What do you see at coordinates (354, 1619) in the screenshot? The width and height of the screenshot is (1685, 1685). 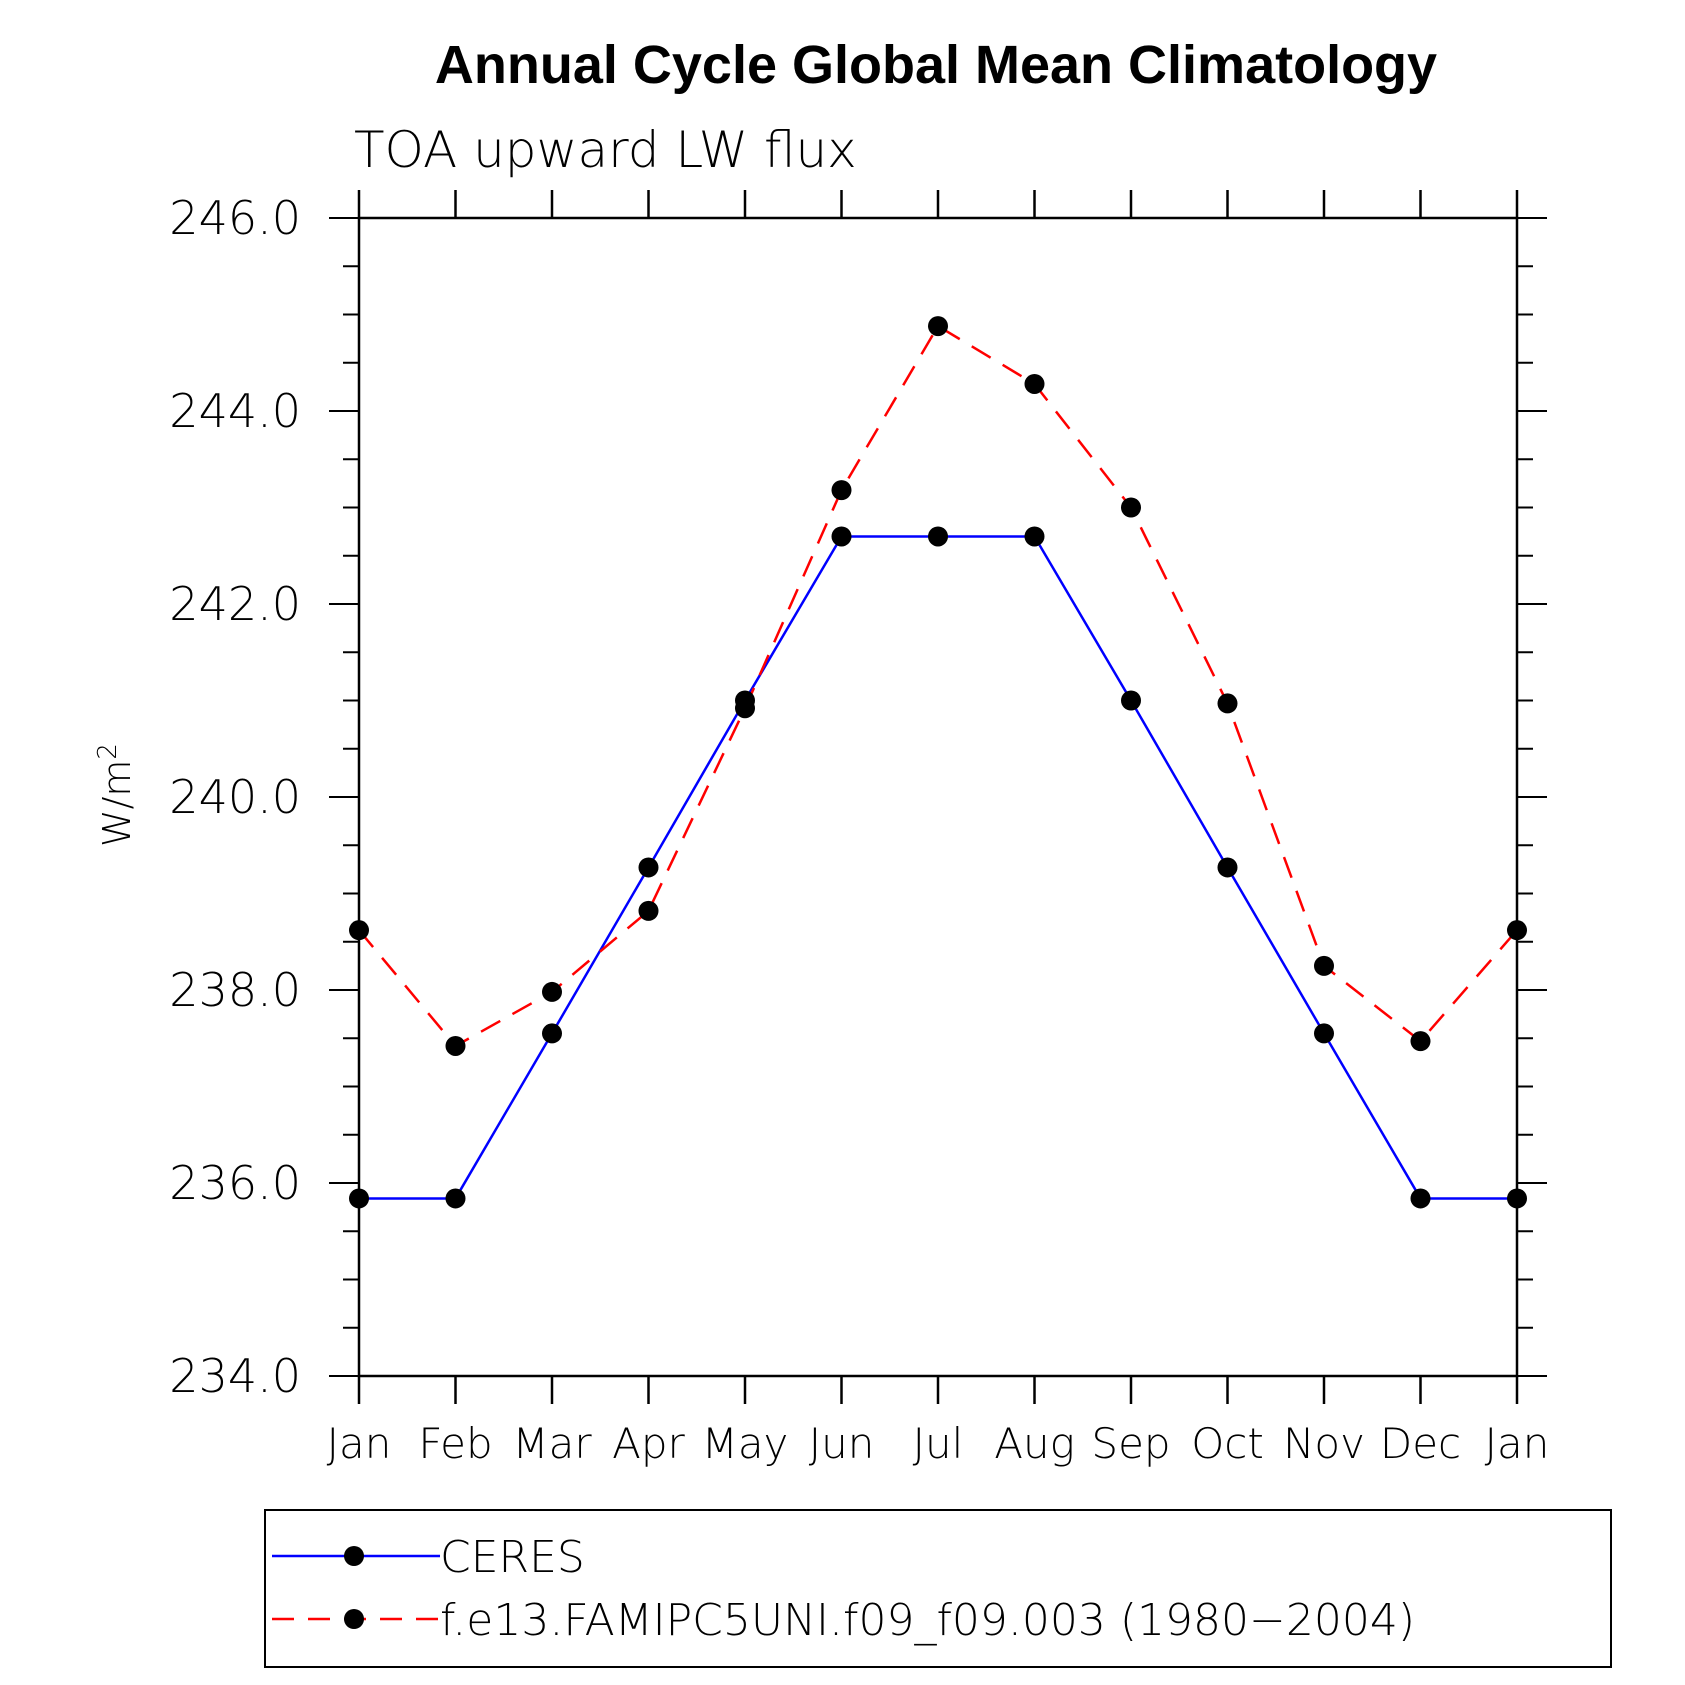 I see `legend-marker-model` at bounding box center [354, 1619].